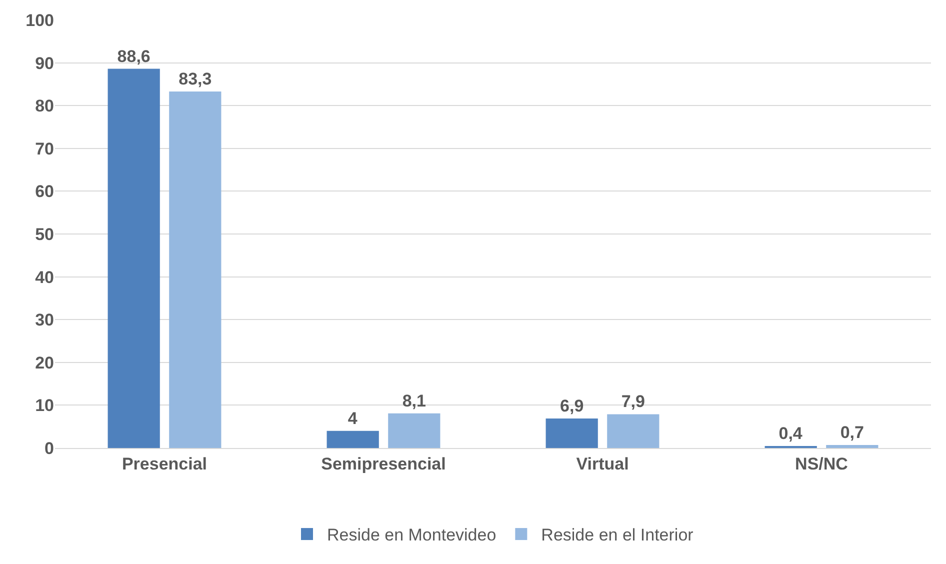 The height and width of the screenshot is (564, 946). What do you see at coordinates (852, 432) in the screenshot?
I see `data-label: 0,7` at bounding box center [852, 432].